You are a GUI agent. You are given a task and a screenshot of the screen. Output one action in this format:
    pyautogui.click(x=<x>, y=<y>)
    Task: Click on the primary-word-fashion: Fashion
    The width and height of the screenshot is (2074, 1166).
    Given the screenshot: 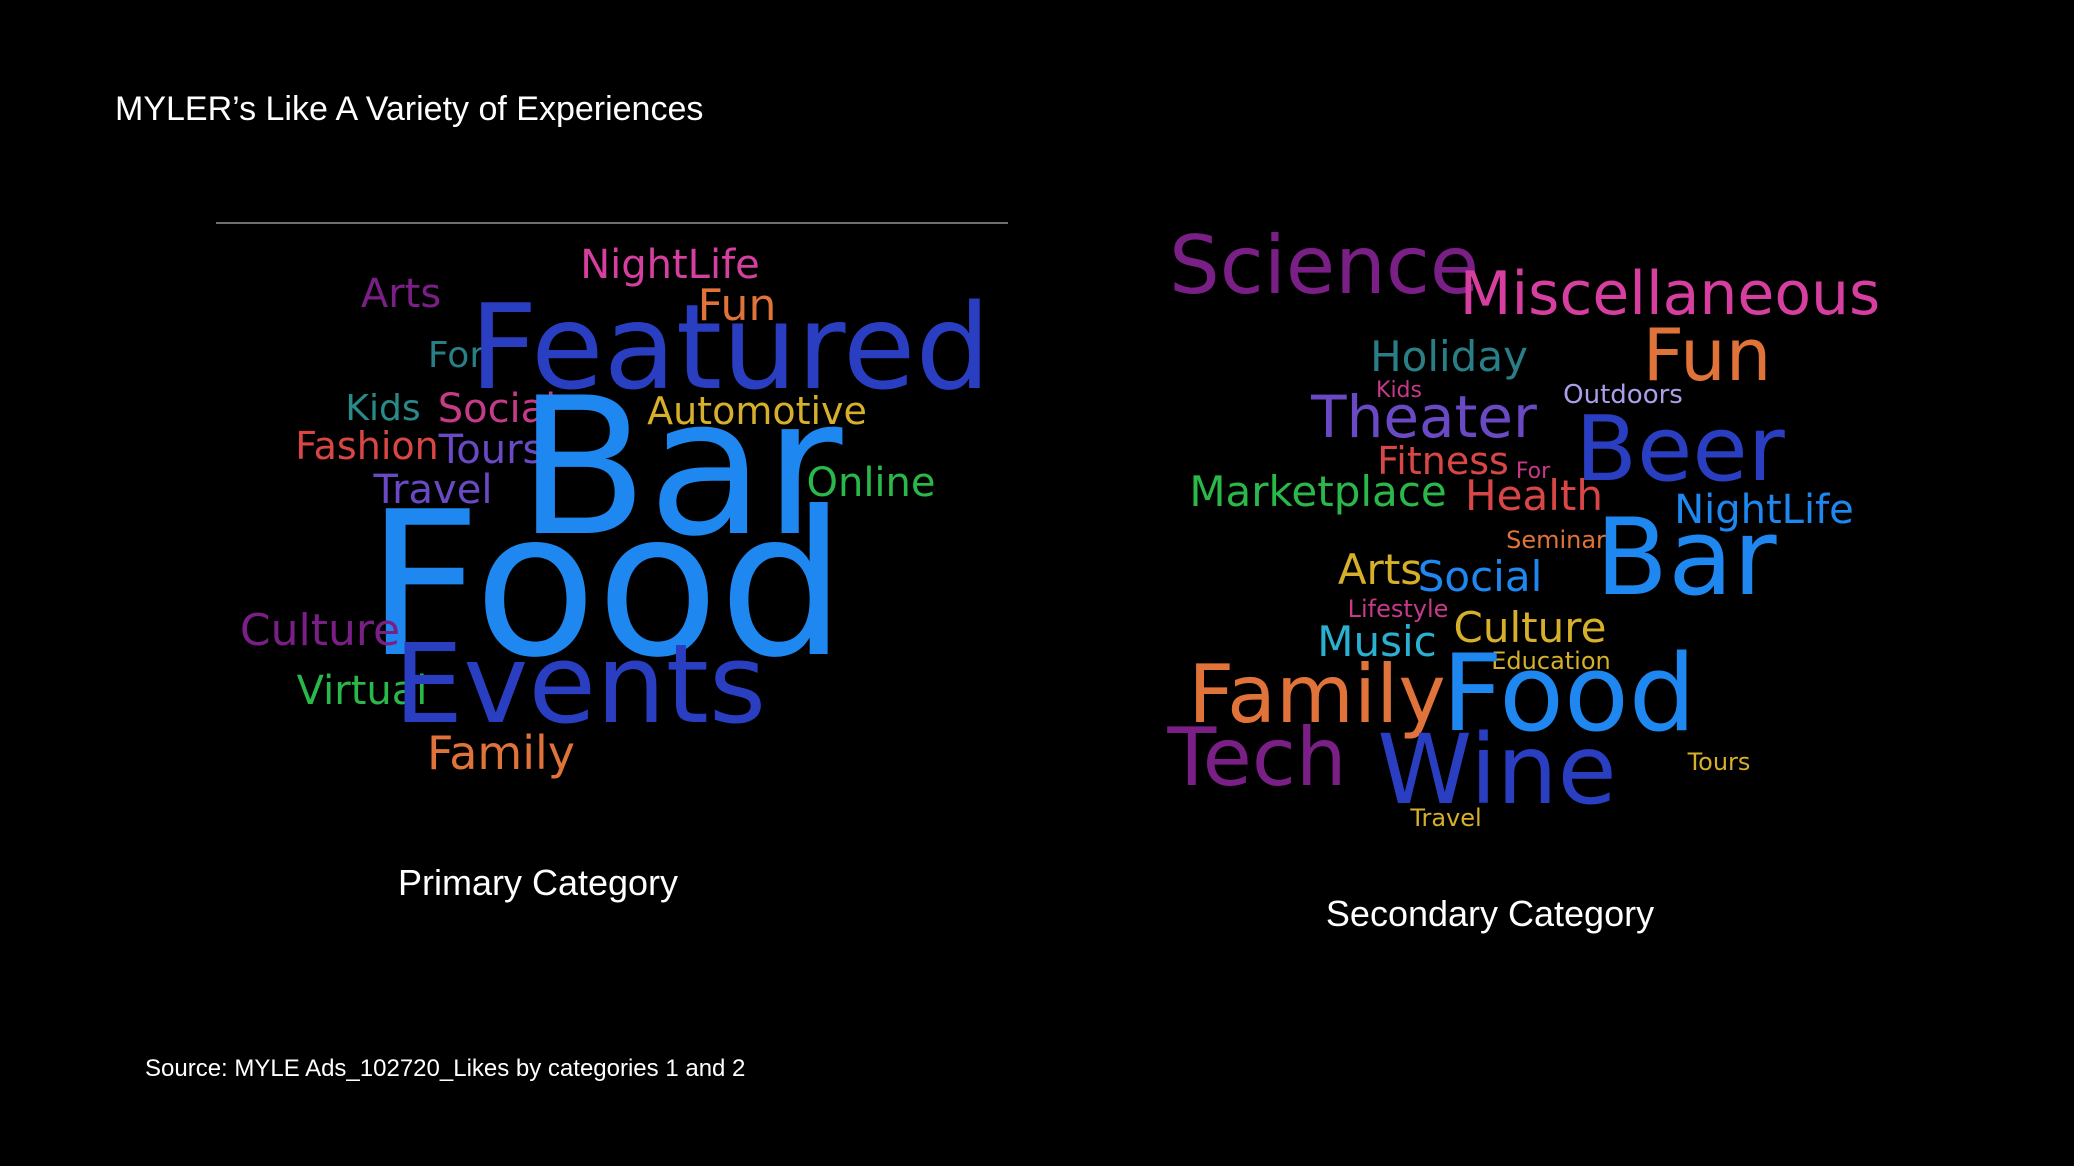 What is the action you would take?
    pyautogui.click(x=367, y=446)
    